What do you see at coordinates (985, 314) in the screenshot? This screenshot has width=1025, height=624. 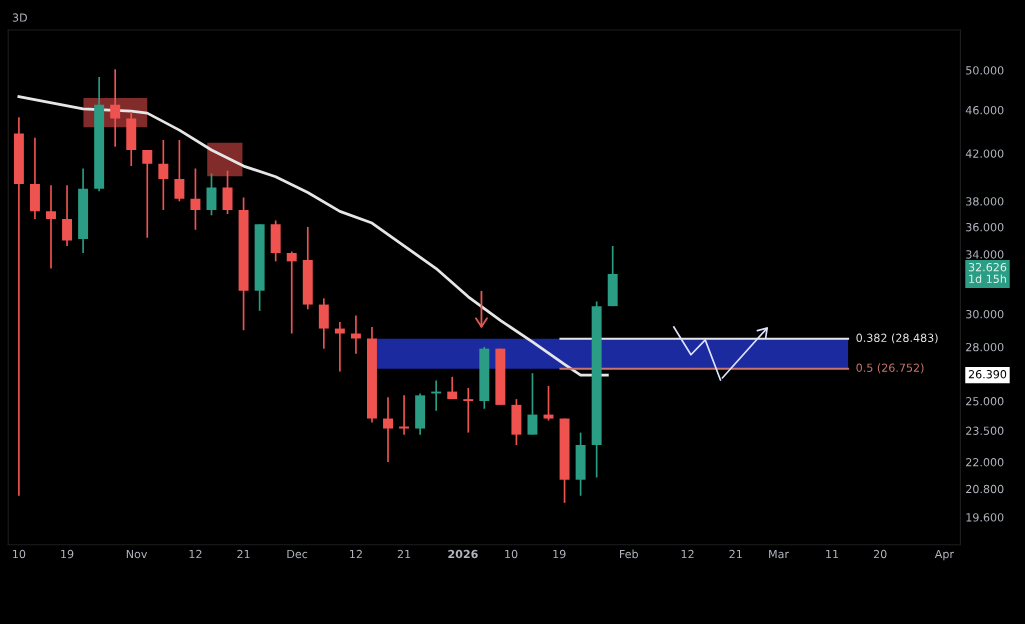 I see `y-tick-label: 30.000` at bounding box center [985, 314].